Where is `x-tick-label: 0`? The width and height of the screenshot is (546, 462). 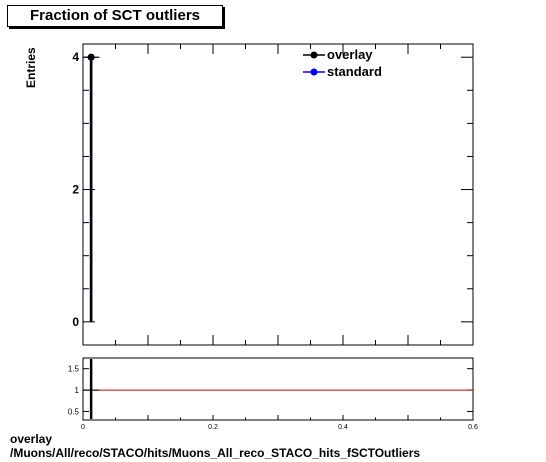 x-tick-label: 0 is located at coordinates (83, 427).